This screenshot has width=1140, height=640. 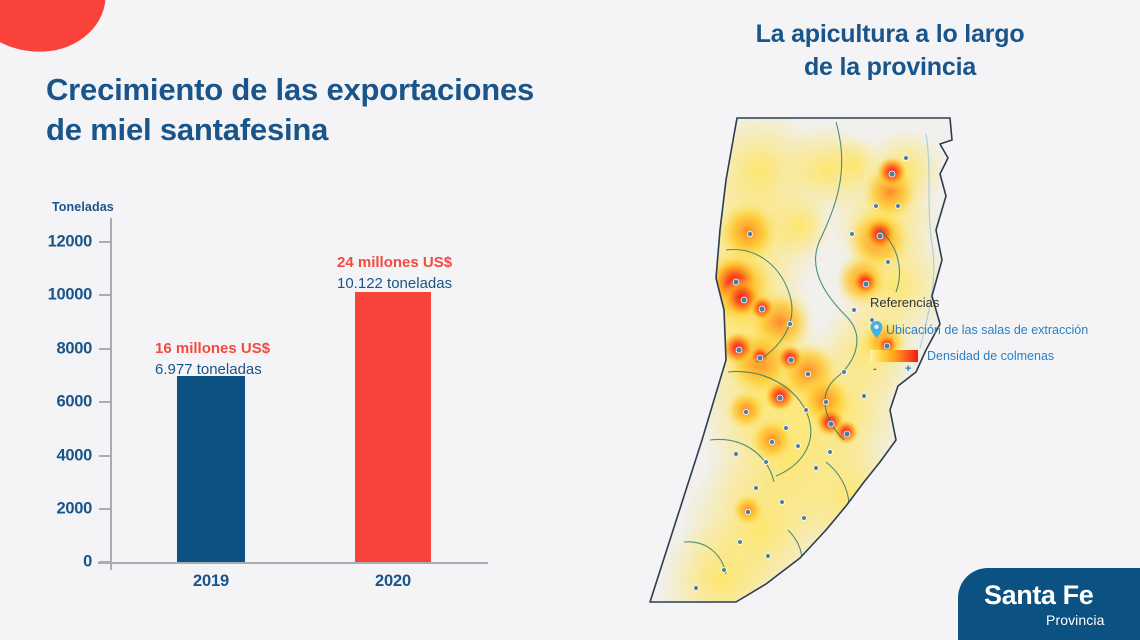 What do you see at coordinates (987, 329) in the screenshot?
I see `legend-label-extraction-rooms: Ubicación de las salas de extracción` at bounding box center [987, 329].